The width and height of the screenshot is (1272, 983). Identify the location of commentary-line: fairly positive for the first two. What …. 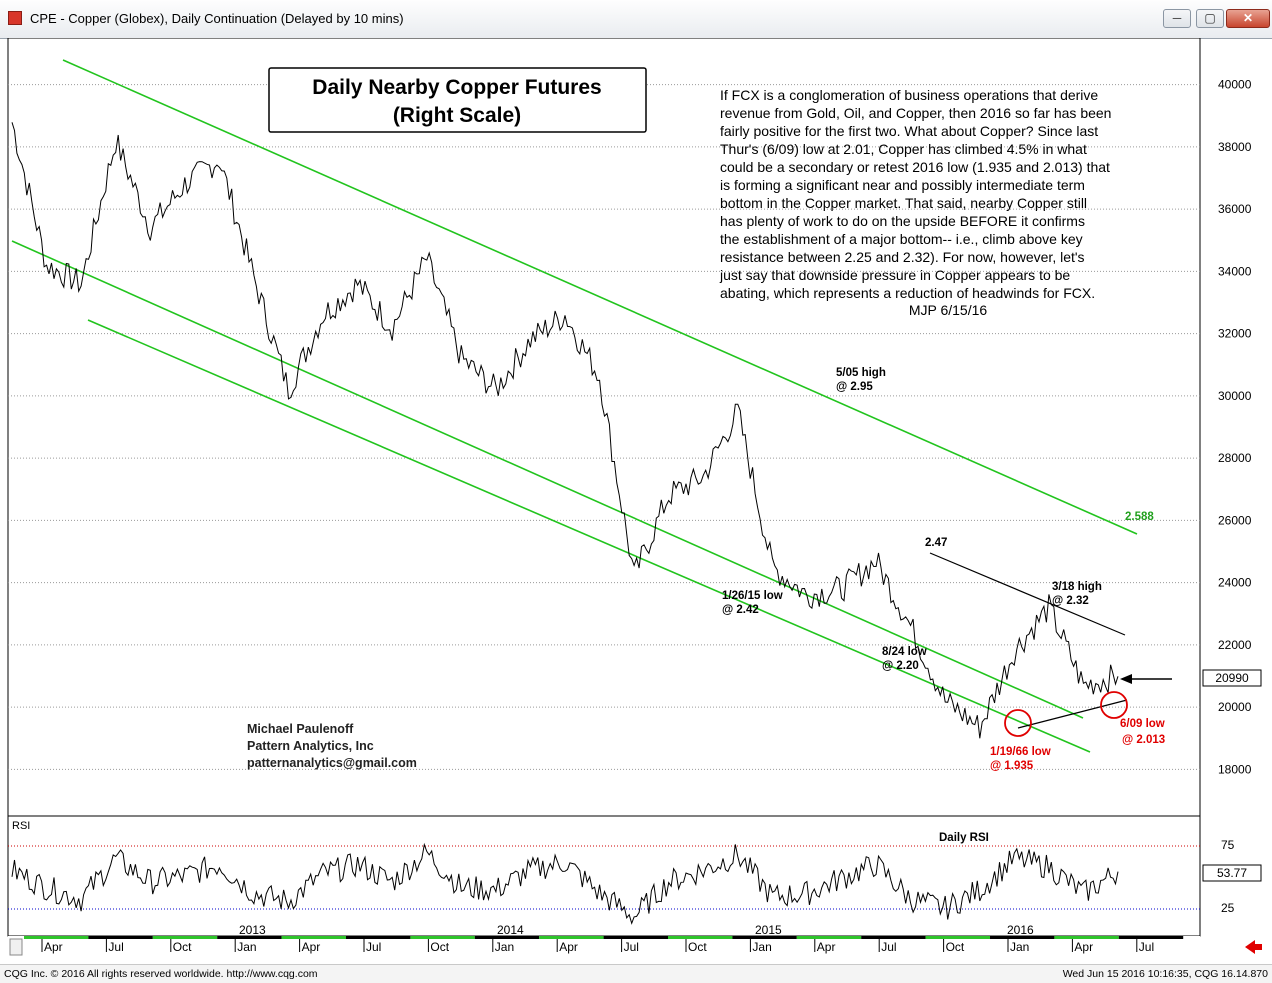
(909, 131).